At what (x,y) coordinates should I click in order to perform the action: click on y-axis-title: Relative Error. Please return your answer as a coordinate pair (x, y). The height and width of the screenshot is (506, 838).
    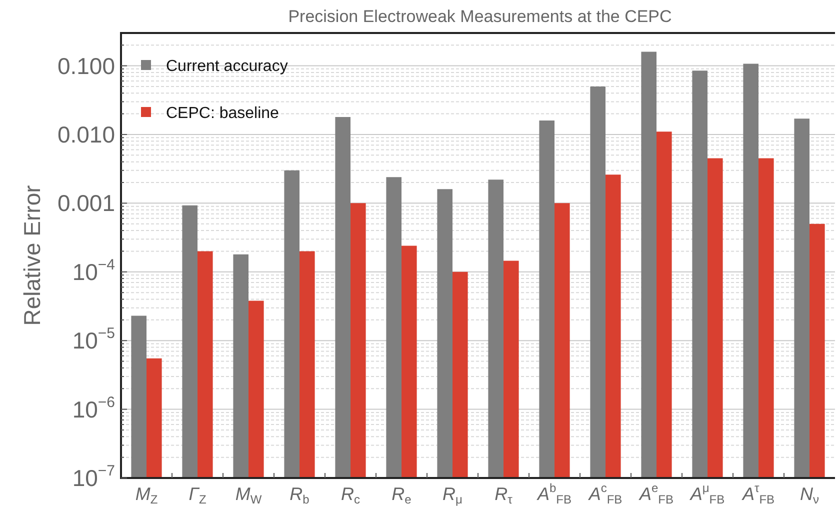
    Looking at the image, I should click on (32, 255).